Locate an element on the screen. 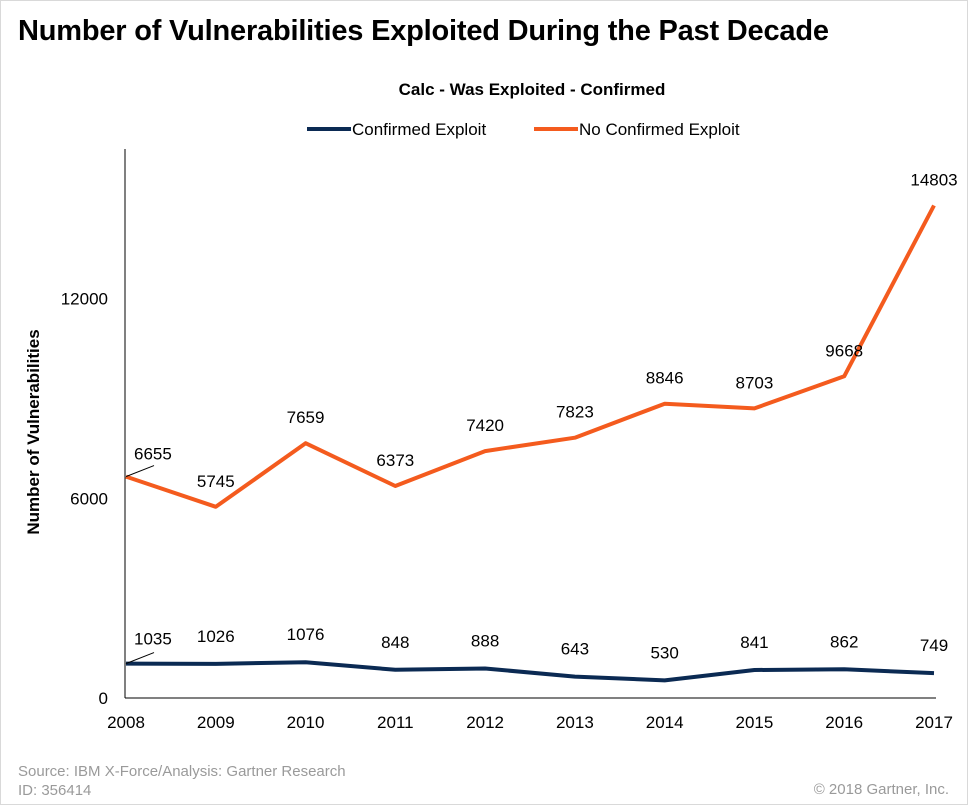  data-label: 6655 is located at coordinates (153, 454).